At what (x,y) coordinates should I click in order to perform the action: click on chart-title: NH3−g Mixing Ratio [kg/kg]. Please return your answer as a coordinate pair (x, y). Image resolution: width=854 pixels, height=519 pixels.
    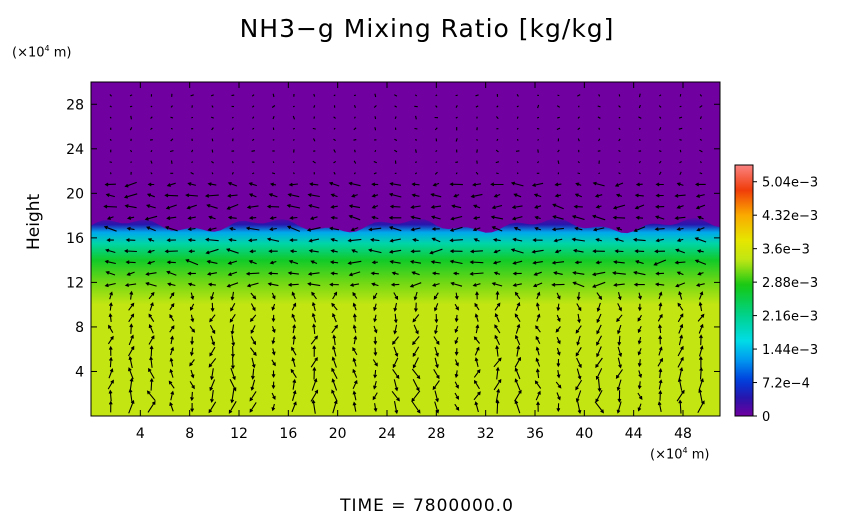
    Looking at the image, I should click on (427, 28).